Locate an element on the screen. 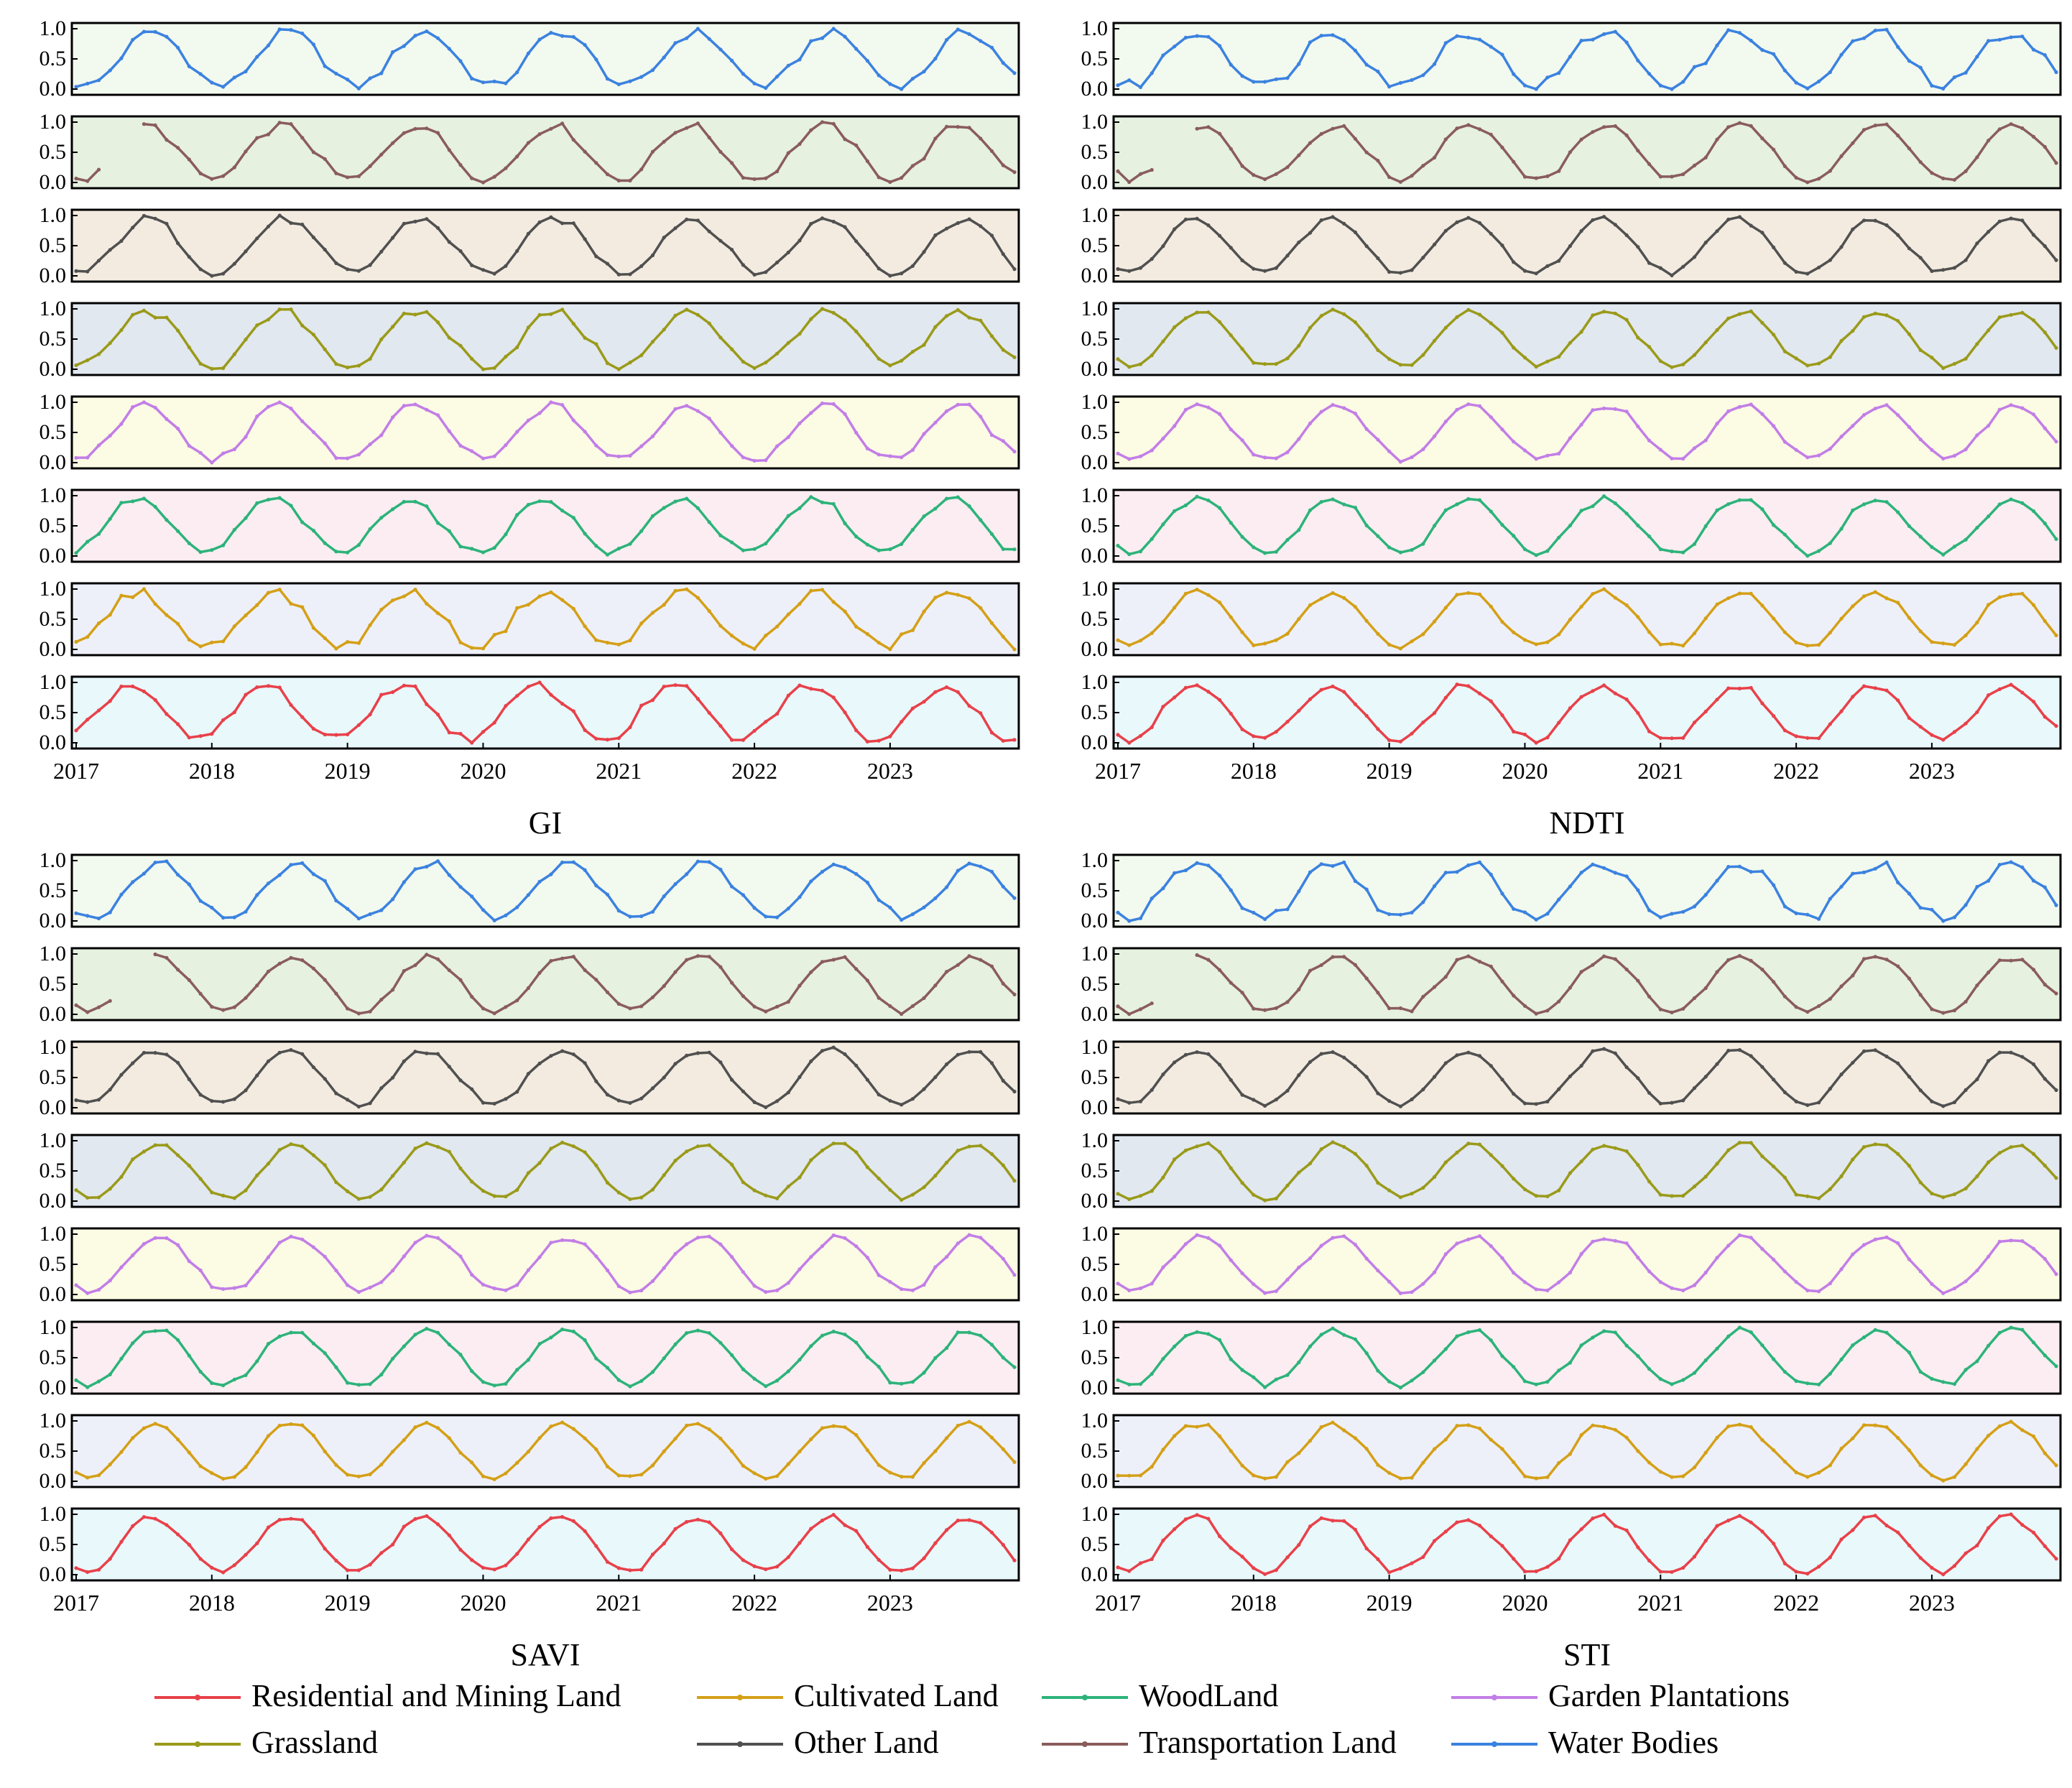  subplot-woodland: 0.00.51.0 is located at coordinates (530, 525).